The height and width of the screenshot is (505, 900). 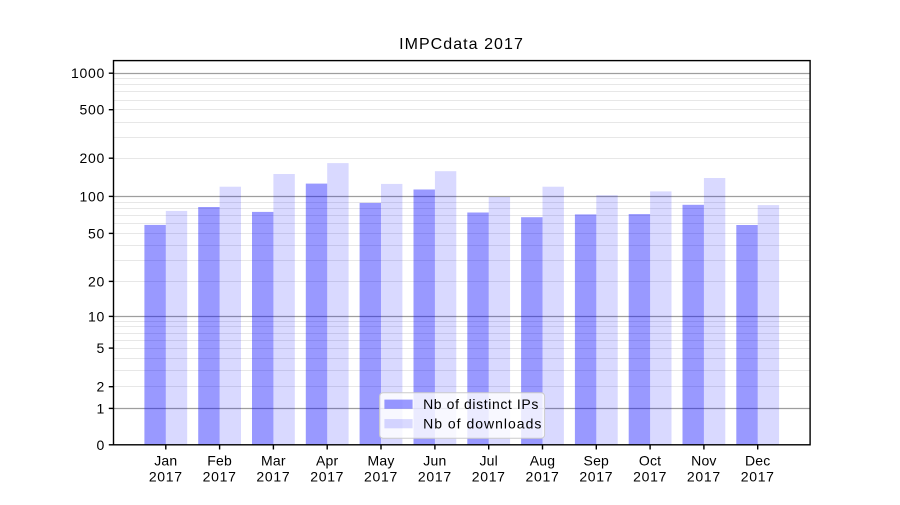 What do you see at coordinates (101, 387) in the screenshot?
I see `svg-text: 2` at bounding box center [101, 387].